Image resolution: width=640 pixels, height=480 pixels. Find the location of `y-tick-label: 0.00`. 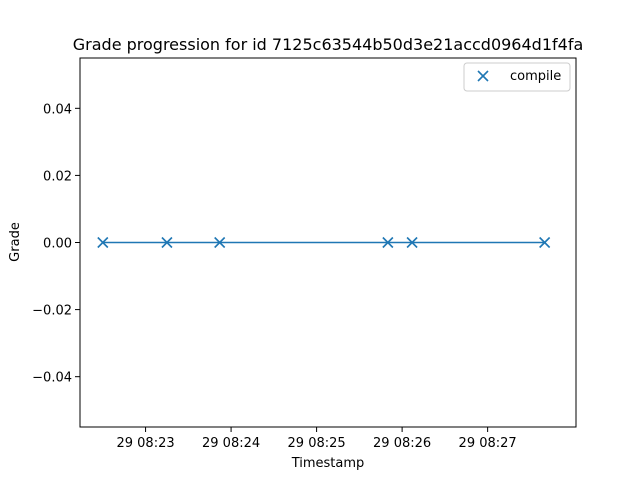

y-tick-label: 0.00 is located at coordinates (57, 244).